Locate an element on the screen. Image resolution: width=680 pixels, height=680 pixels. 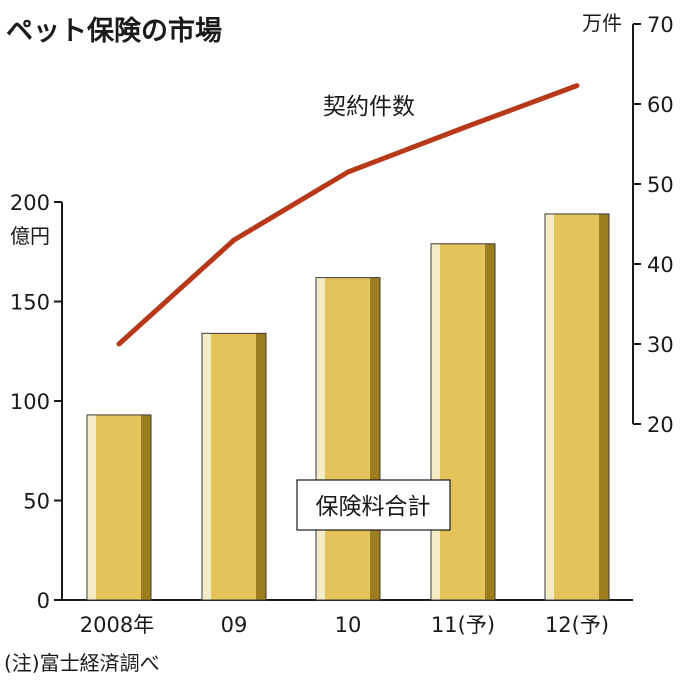
left-axis: 0 50 100 150 200 is located at coordinates (36, 402).